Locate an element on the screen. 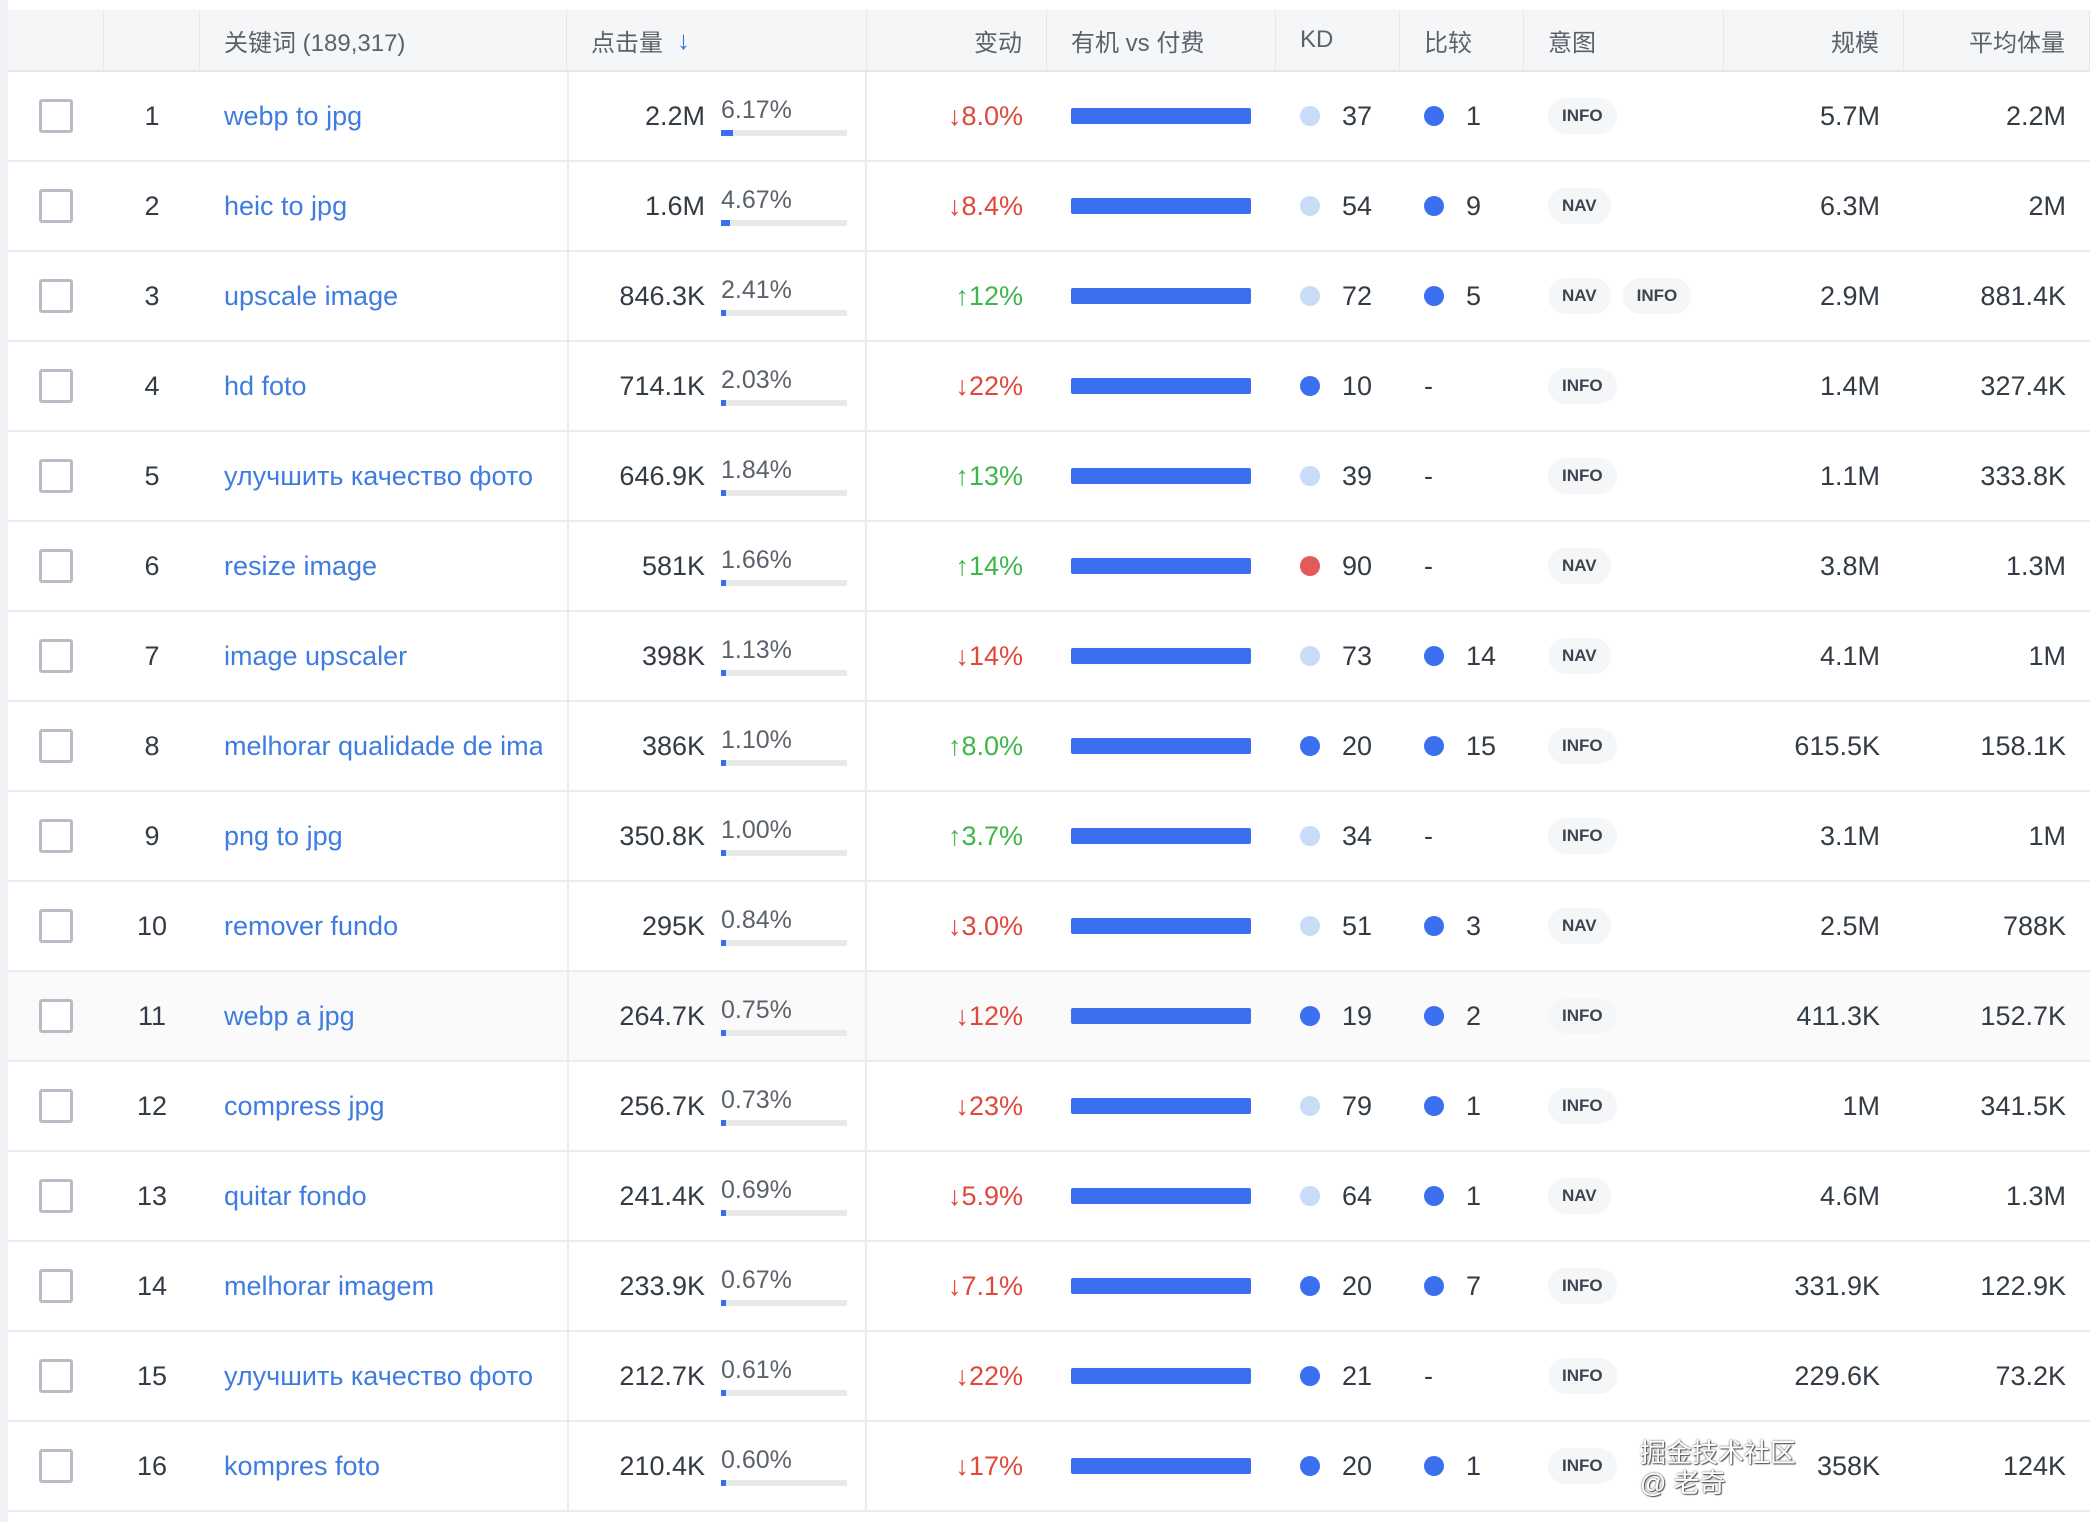 The image size is (2090, 1522). change-value: ↓ 23% is located at coordinates (957, 1106).